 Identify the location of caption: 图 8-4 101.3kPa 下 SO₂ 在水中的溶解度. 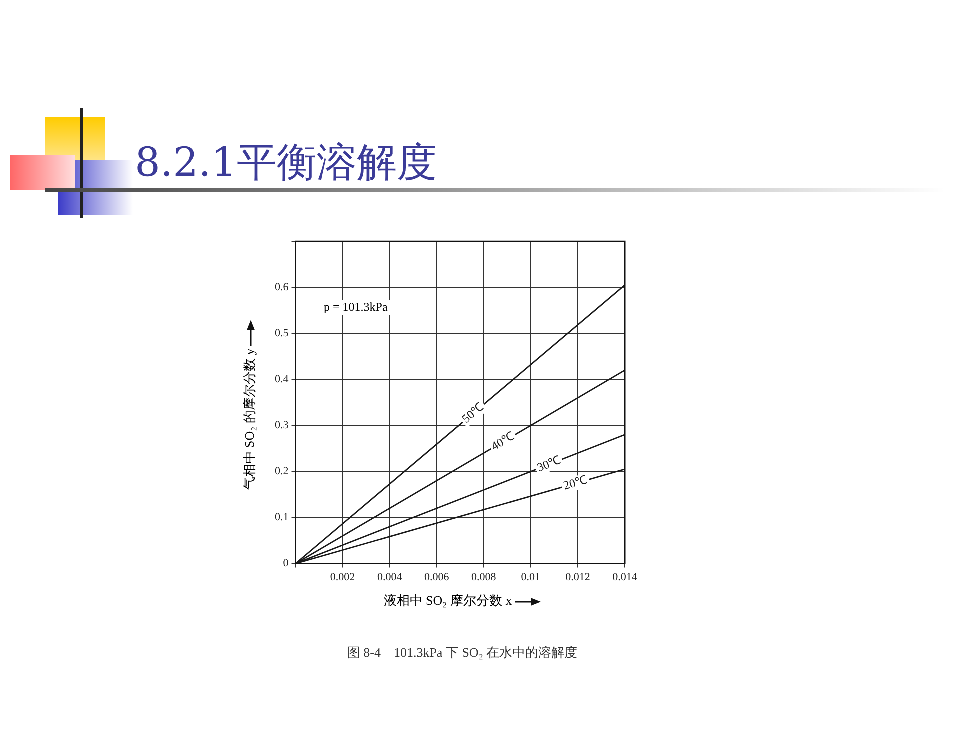
(462, 653).